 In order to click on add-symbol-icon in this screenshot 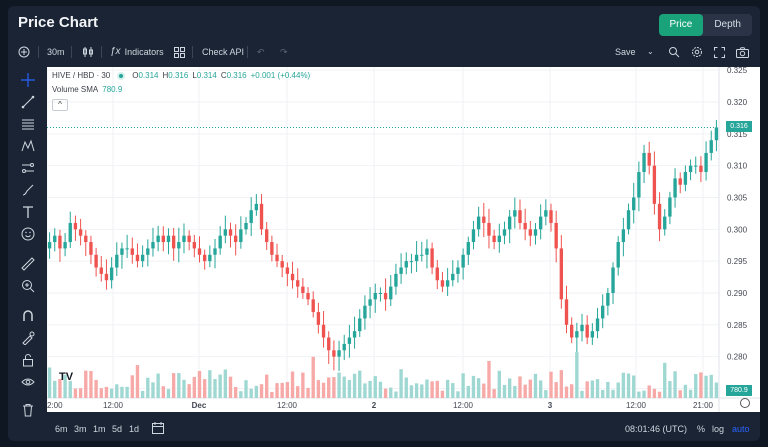, I will do `click(24, 52)`.